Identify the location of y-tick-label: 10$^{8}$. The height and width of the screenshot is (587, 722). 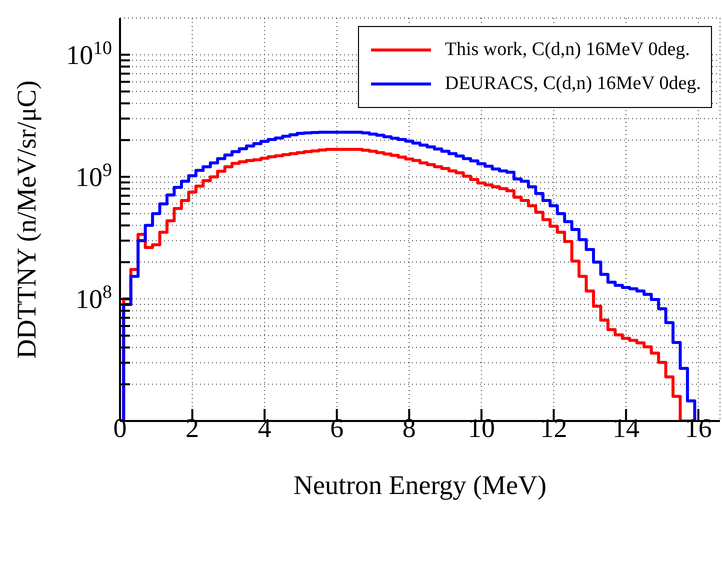
(94, 297).